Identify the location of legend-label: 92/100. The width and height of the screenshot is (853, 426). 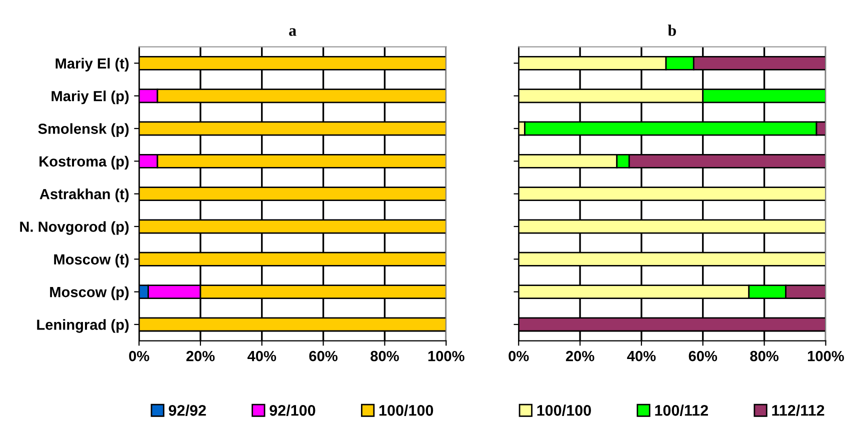
(293, 410).